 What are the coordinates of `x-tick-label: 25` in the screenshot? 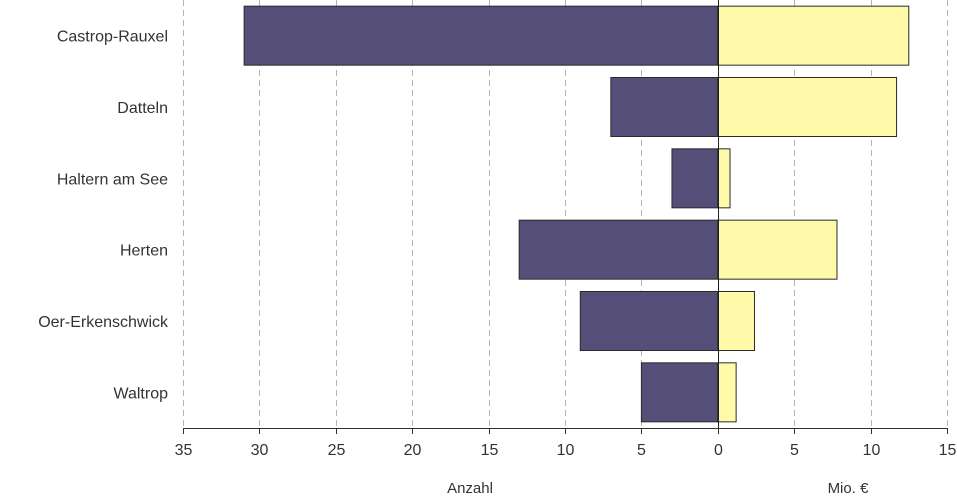 It's located at (337, 450).